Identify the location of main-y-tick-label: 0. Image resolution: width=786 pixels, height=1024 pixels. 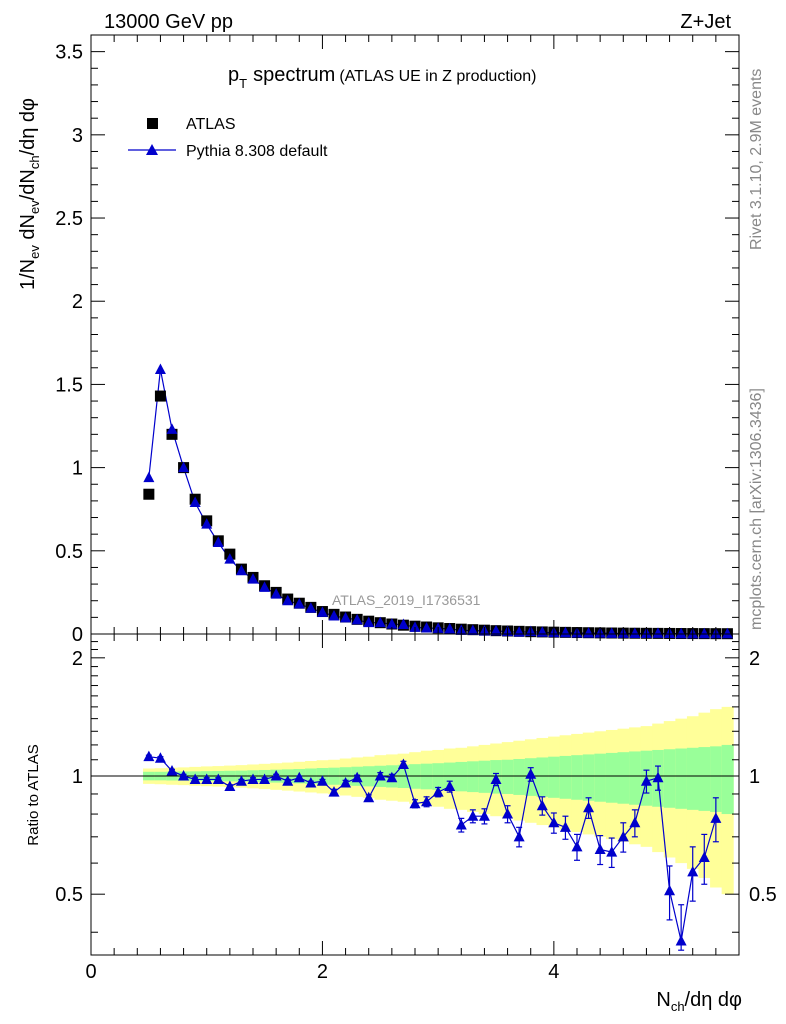
(77, 635).